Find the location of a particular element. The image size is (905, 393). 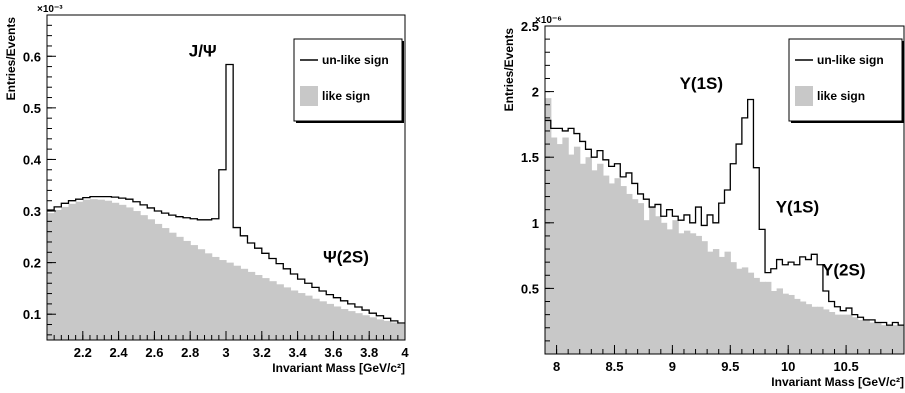

x-tick-label: 8.5 is located at coordinates (614, 366).